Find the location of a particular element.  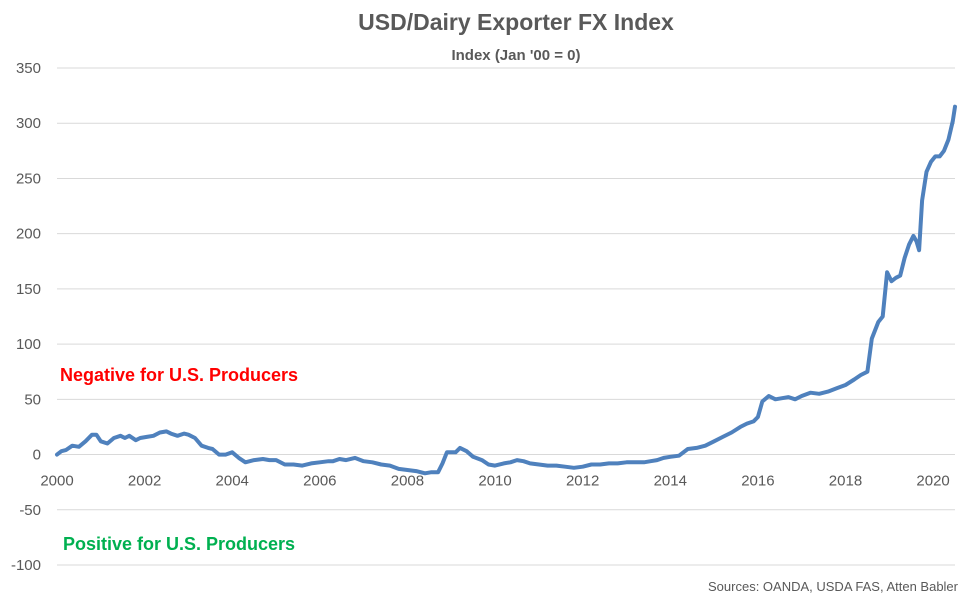

y-tick-label: 150 is located at coordinates (28, 289).